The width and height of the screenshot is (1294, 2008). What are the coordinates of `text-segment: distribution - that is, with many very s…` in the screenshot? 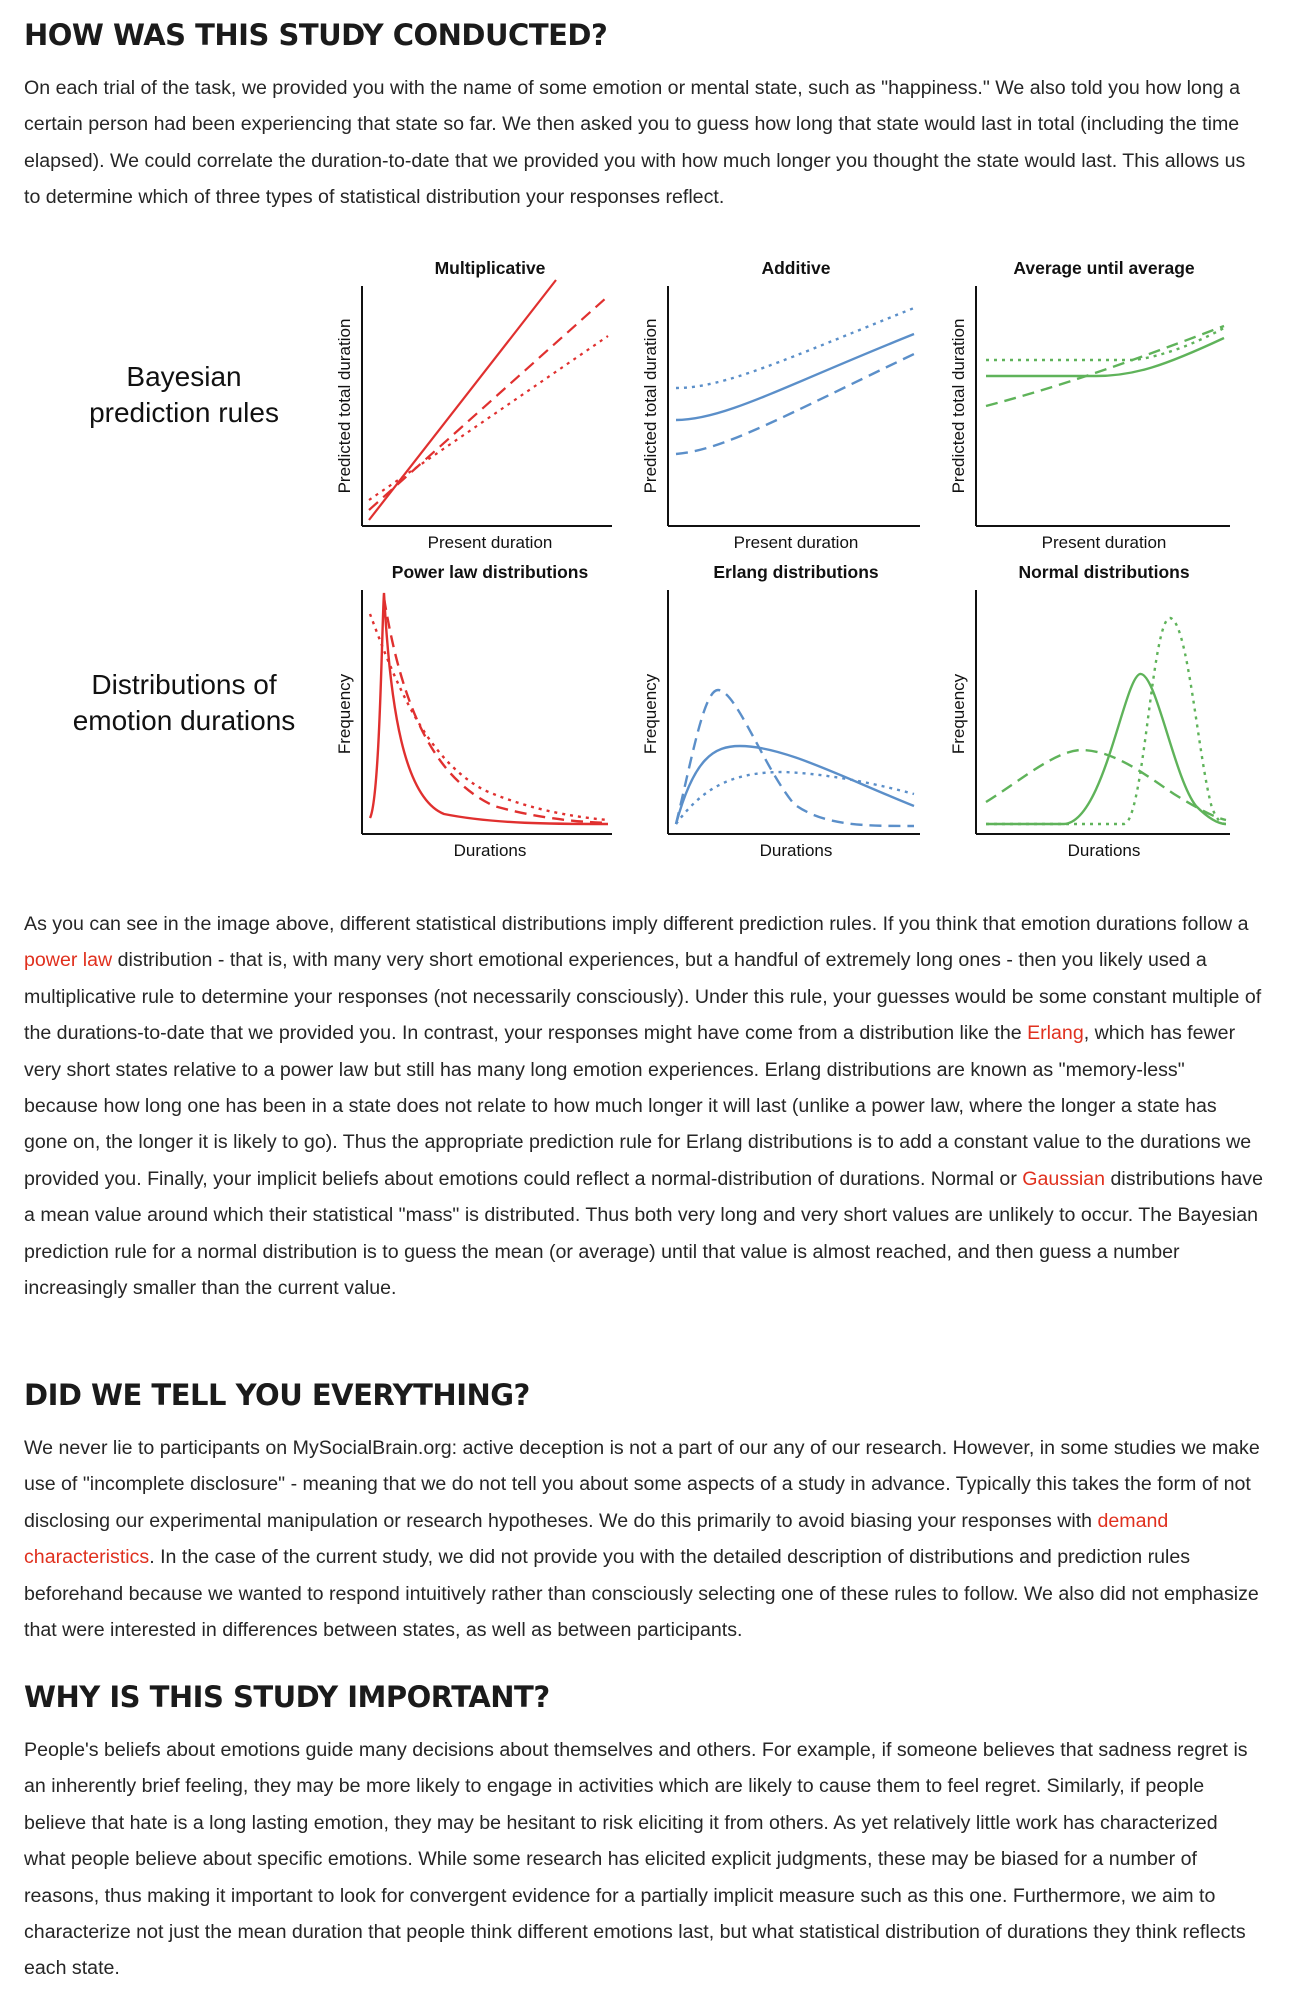 It's located at (643, 997).